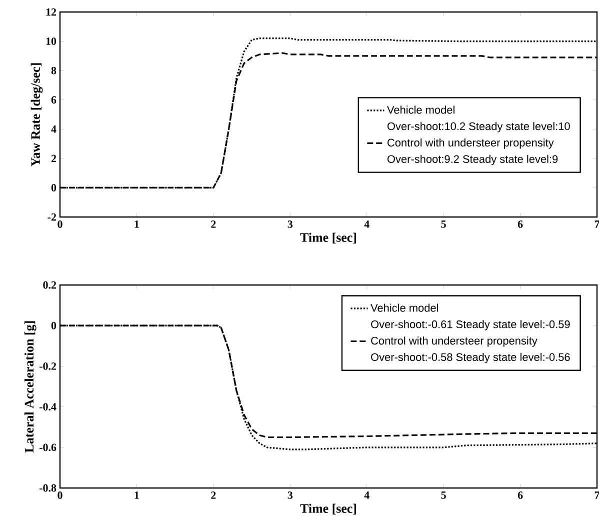 This screenshot has height=529, width=599. I want to click on y-tick-label: -0.8, so click(48, 488).